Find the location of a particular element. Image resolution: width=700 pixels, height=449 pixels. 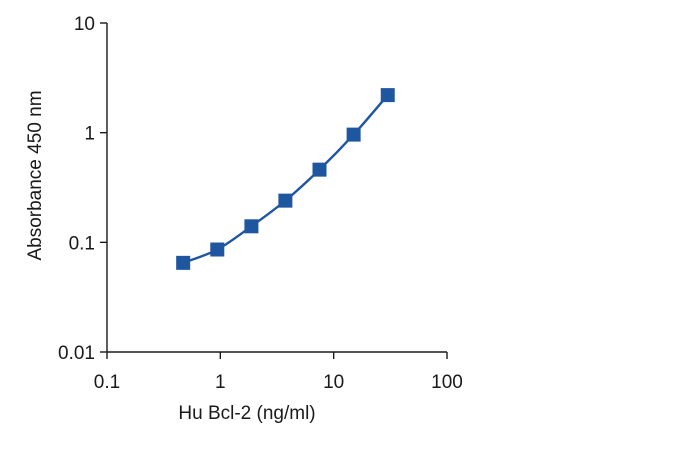

series-layer is located at coordinates (285, 179).